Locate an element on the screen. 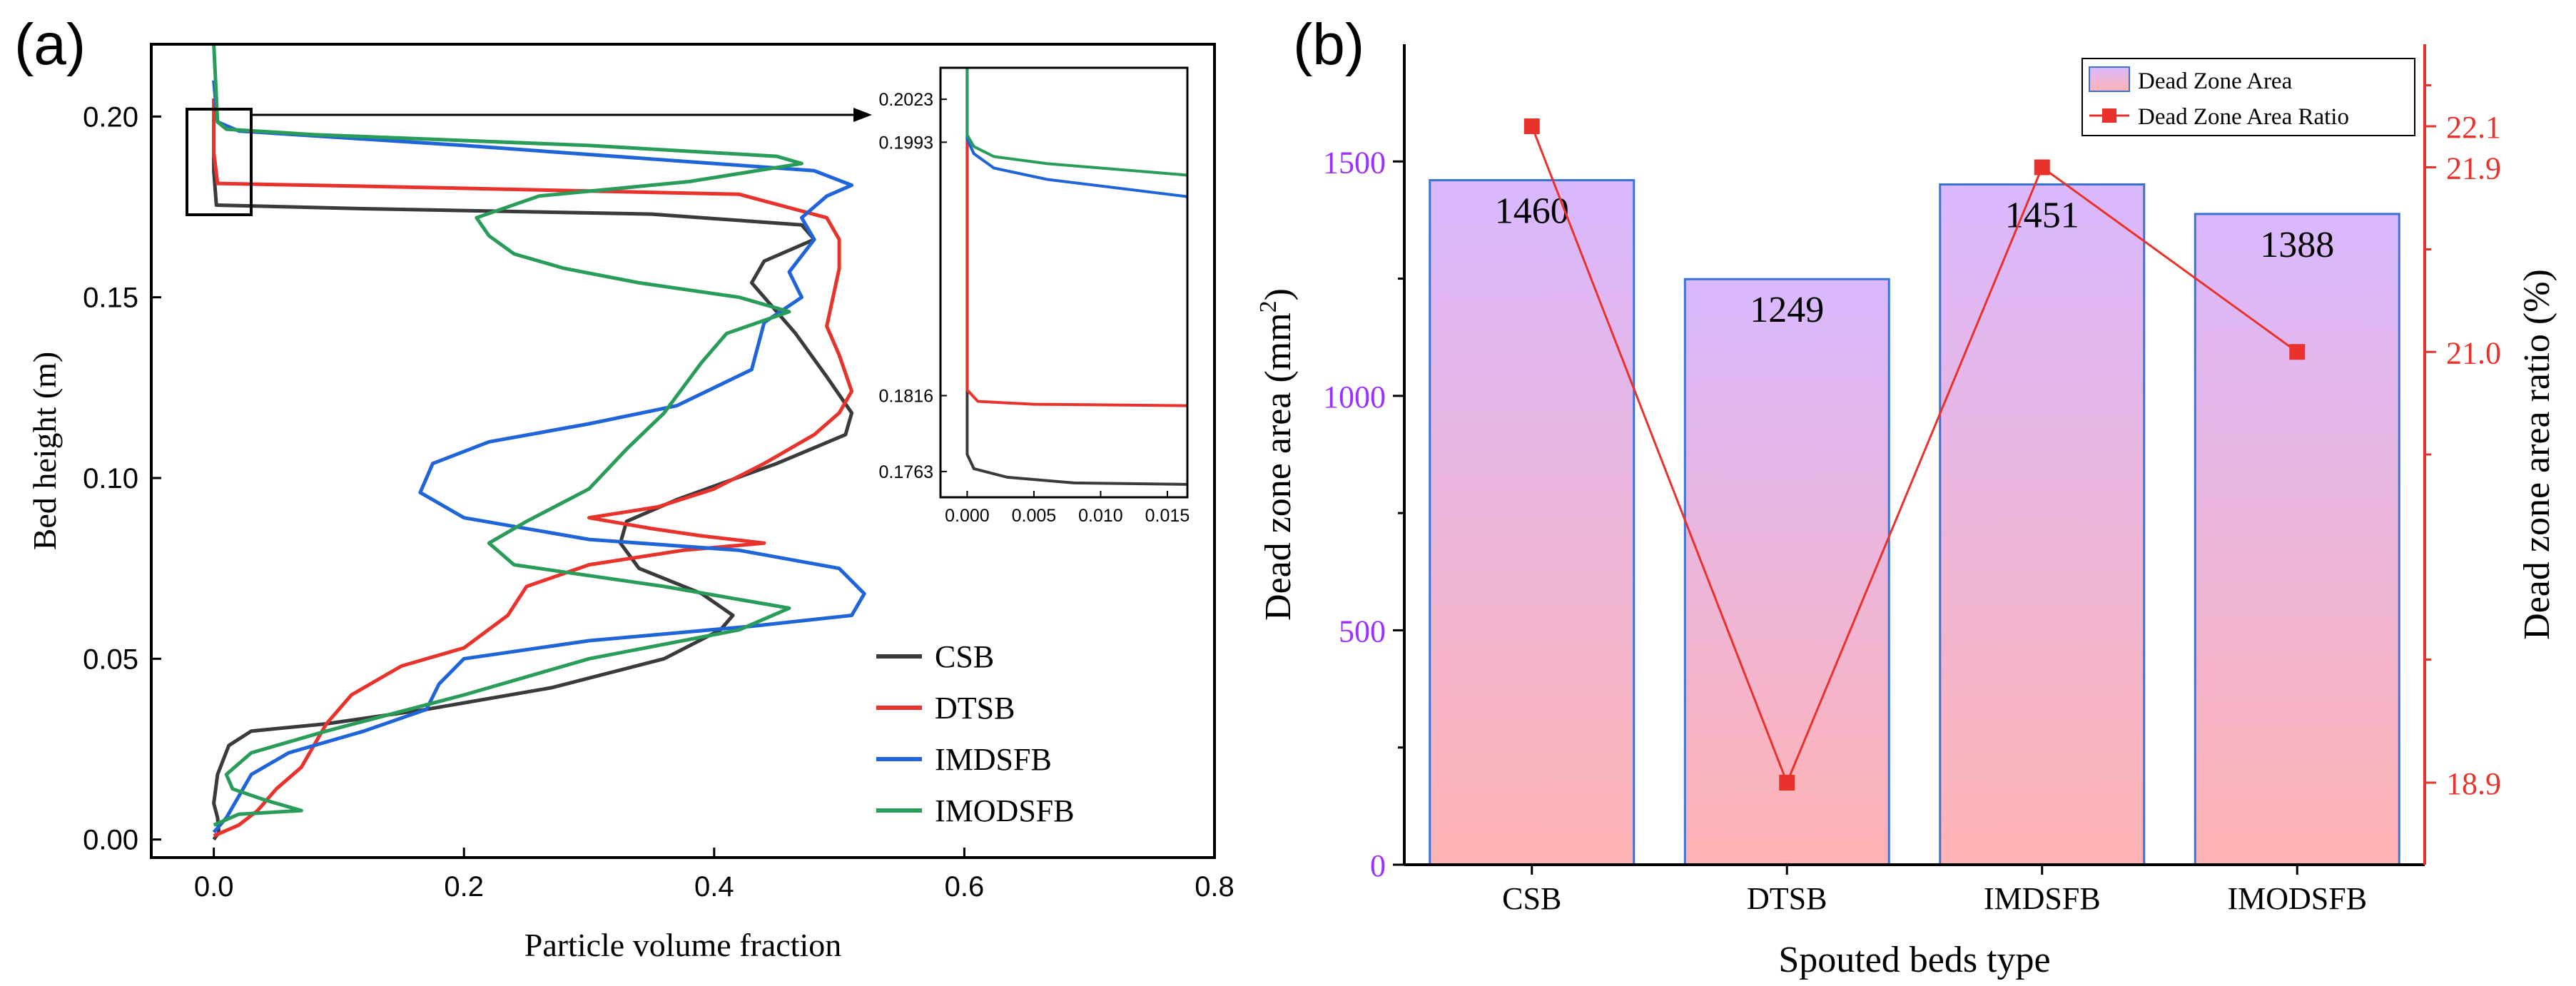  ratio-marker-dtsb is located at coordinates (1787, 783).